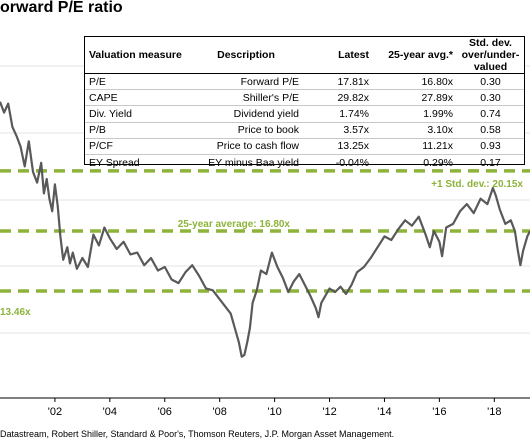  I want to click on cell-measure: Div. Yield, so click(137, 114).